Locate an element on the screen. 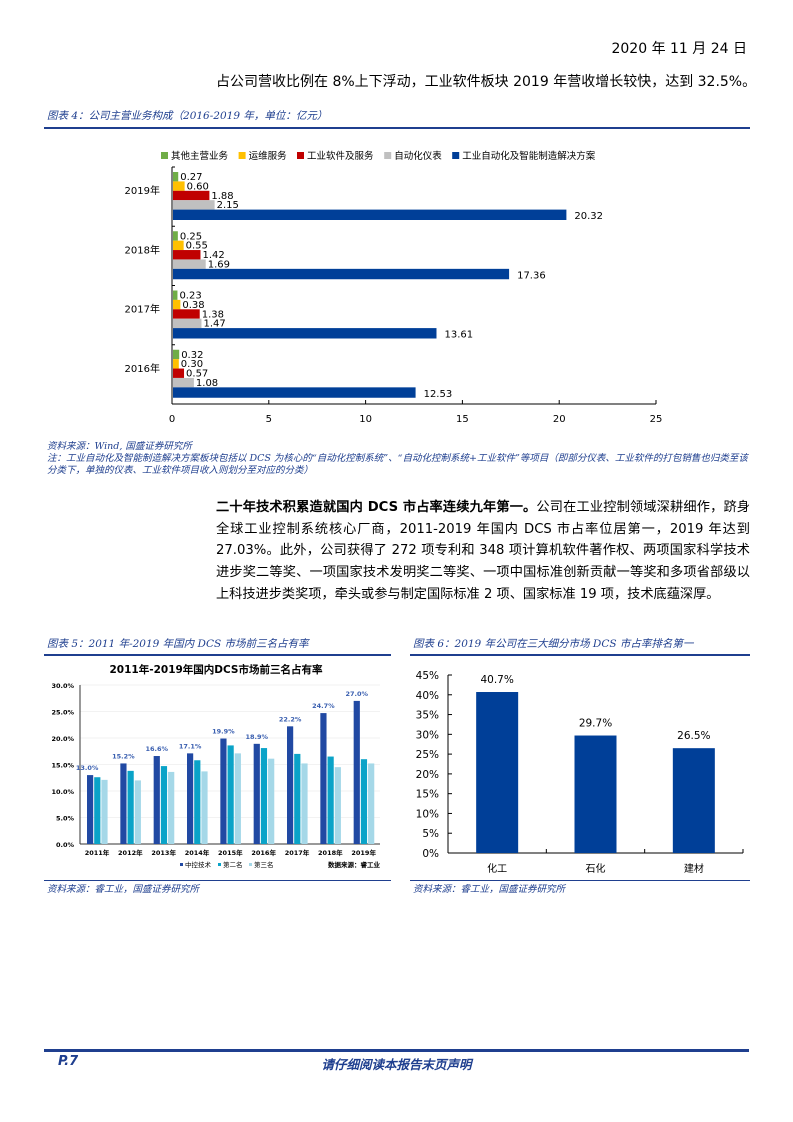  figure6-title-rule is located at coordinates (580, 655).